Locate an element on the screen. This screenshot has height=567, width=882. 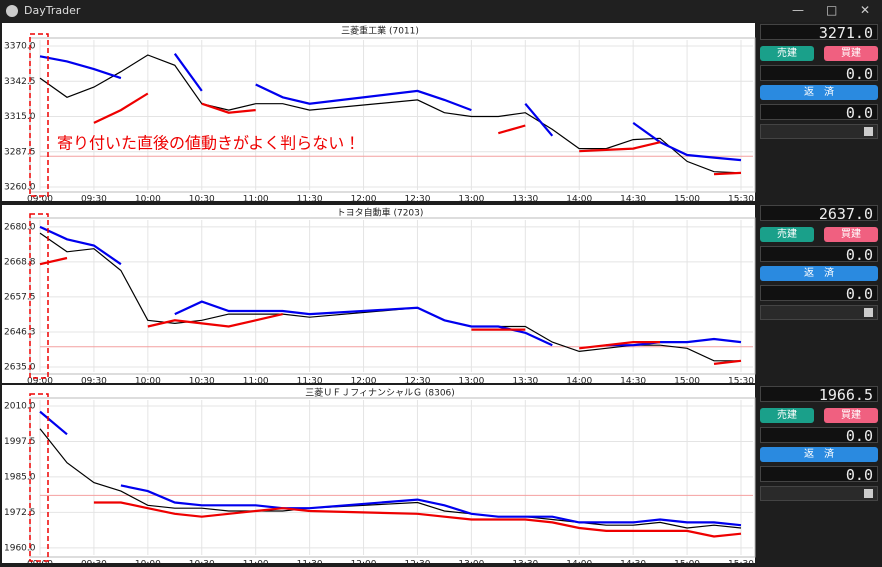
y-tick-label: 2680.0 is located at coordinates (20, 227).